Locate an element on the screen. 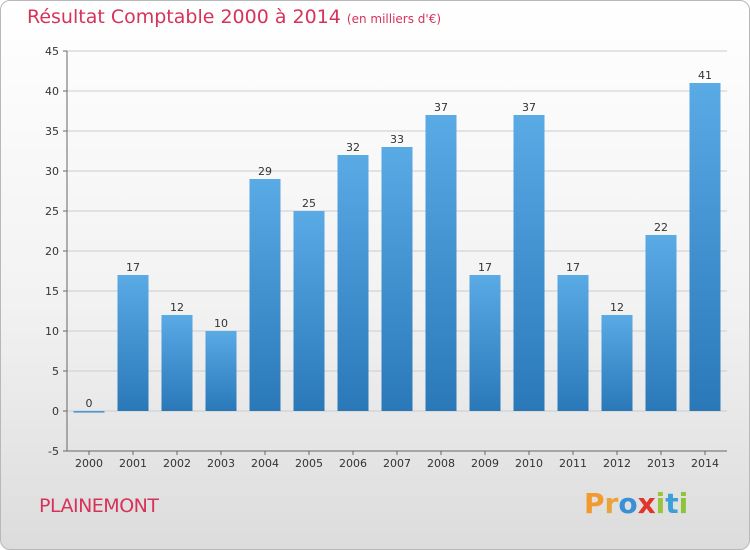 The width and height of the screenshot is (750, 550). x-tick-label: 2008 is located at coordinates (441, 463).